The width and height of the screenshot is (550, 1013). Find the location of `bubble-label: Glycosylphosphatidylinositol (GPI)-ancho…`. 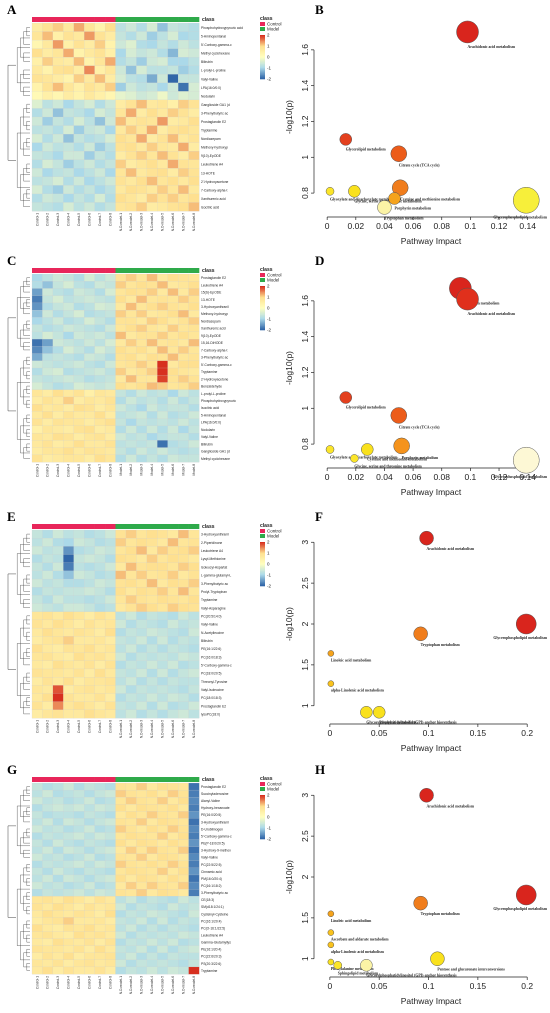

bubble-label: Glycosylphosphatidylinositol (GPI)-ancho… is located at coordinates (411, 722).